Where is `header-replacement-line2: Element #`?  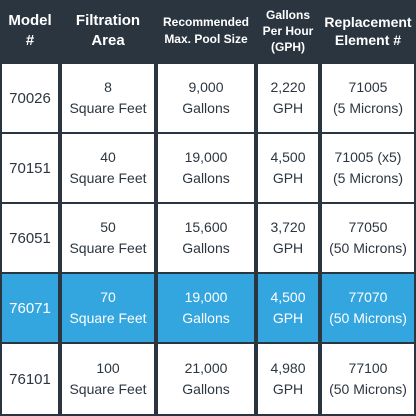
header-replacement-line2: Element # is located at coordinates (368, 40).